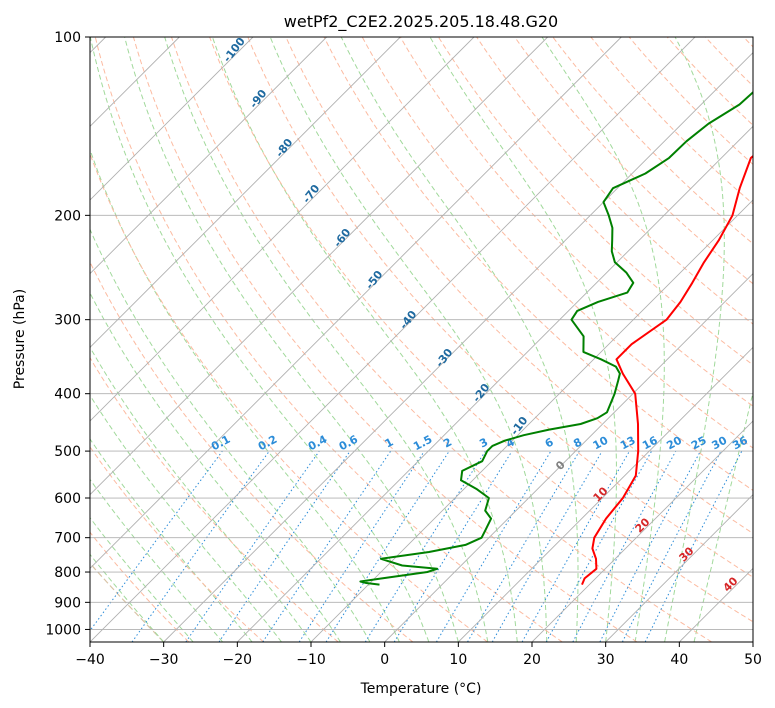  I want to click on y-axis-ticks: 100 200 300 400 500 600 700 800 900 1000, so click(67, 334).